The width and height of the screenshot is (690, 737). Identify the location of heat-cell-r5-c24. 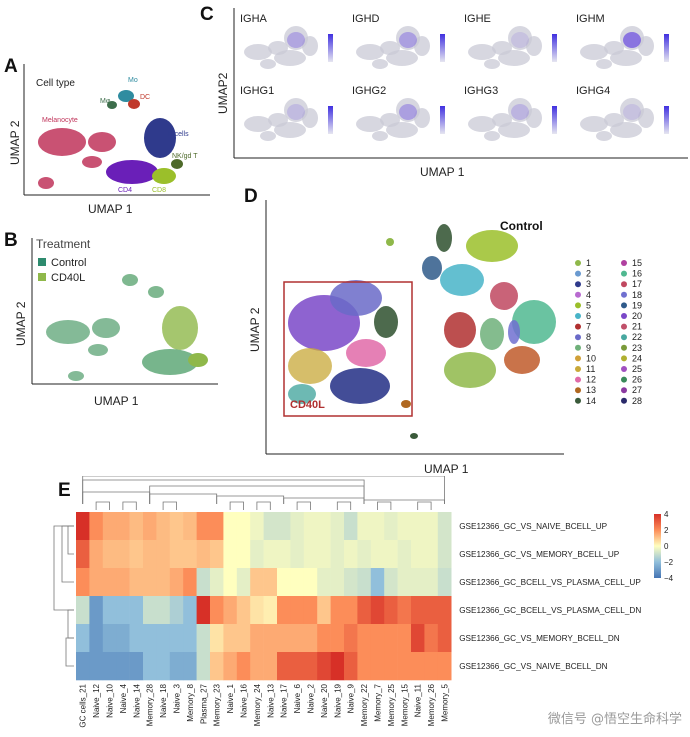
(404, 666).